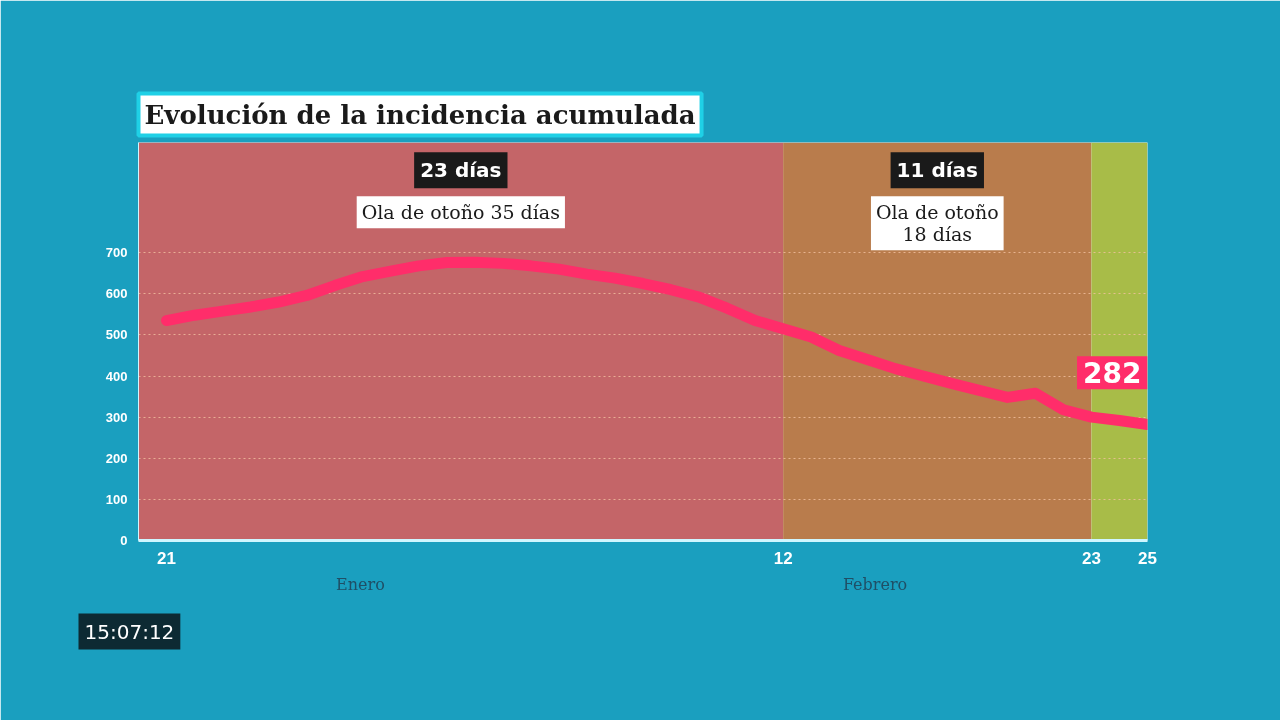  Describe the element at coordinates (875, 584) in the screenshot. I see `text: Febrero` at that location.